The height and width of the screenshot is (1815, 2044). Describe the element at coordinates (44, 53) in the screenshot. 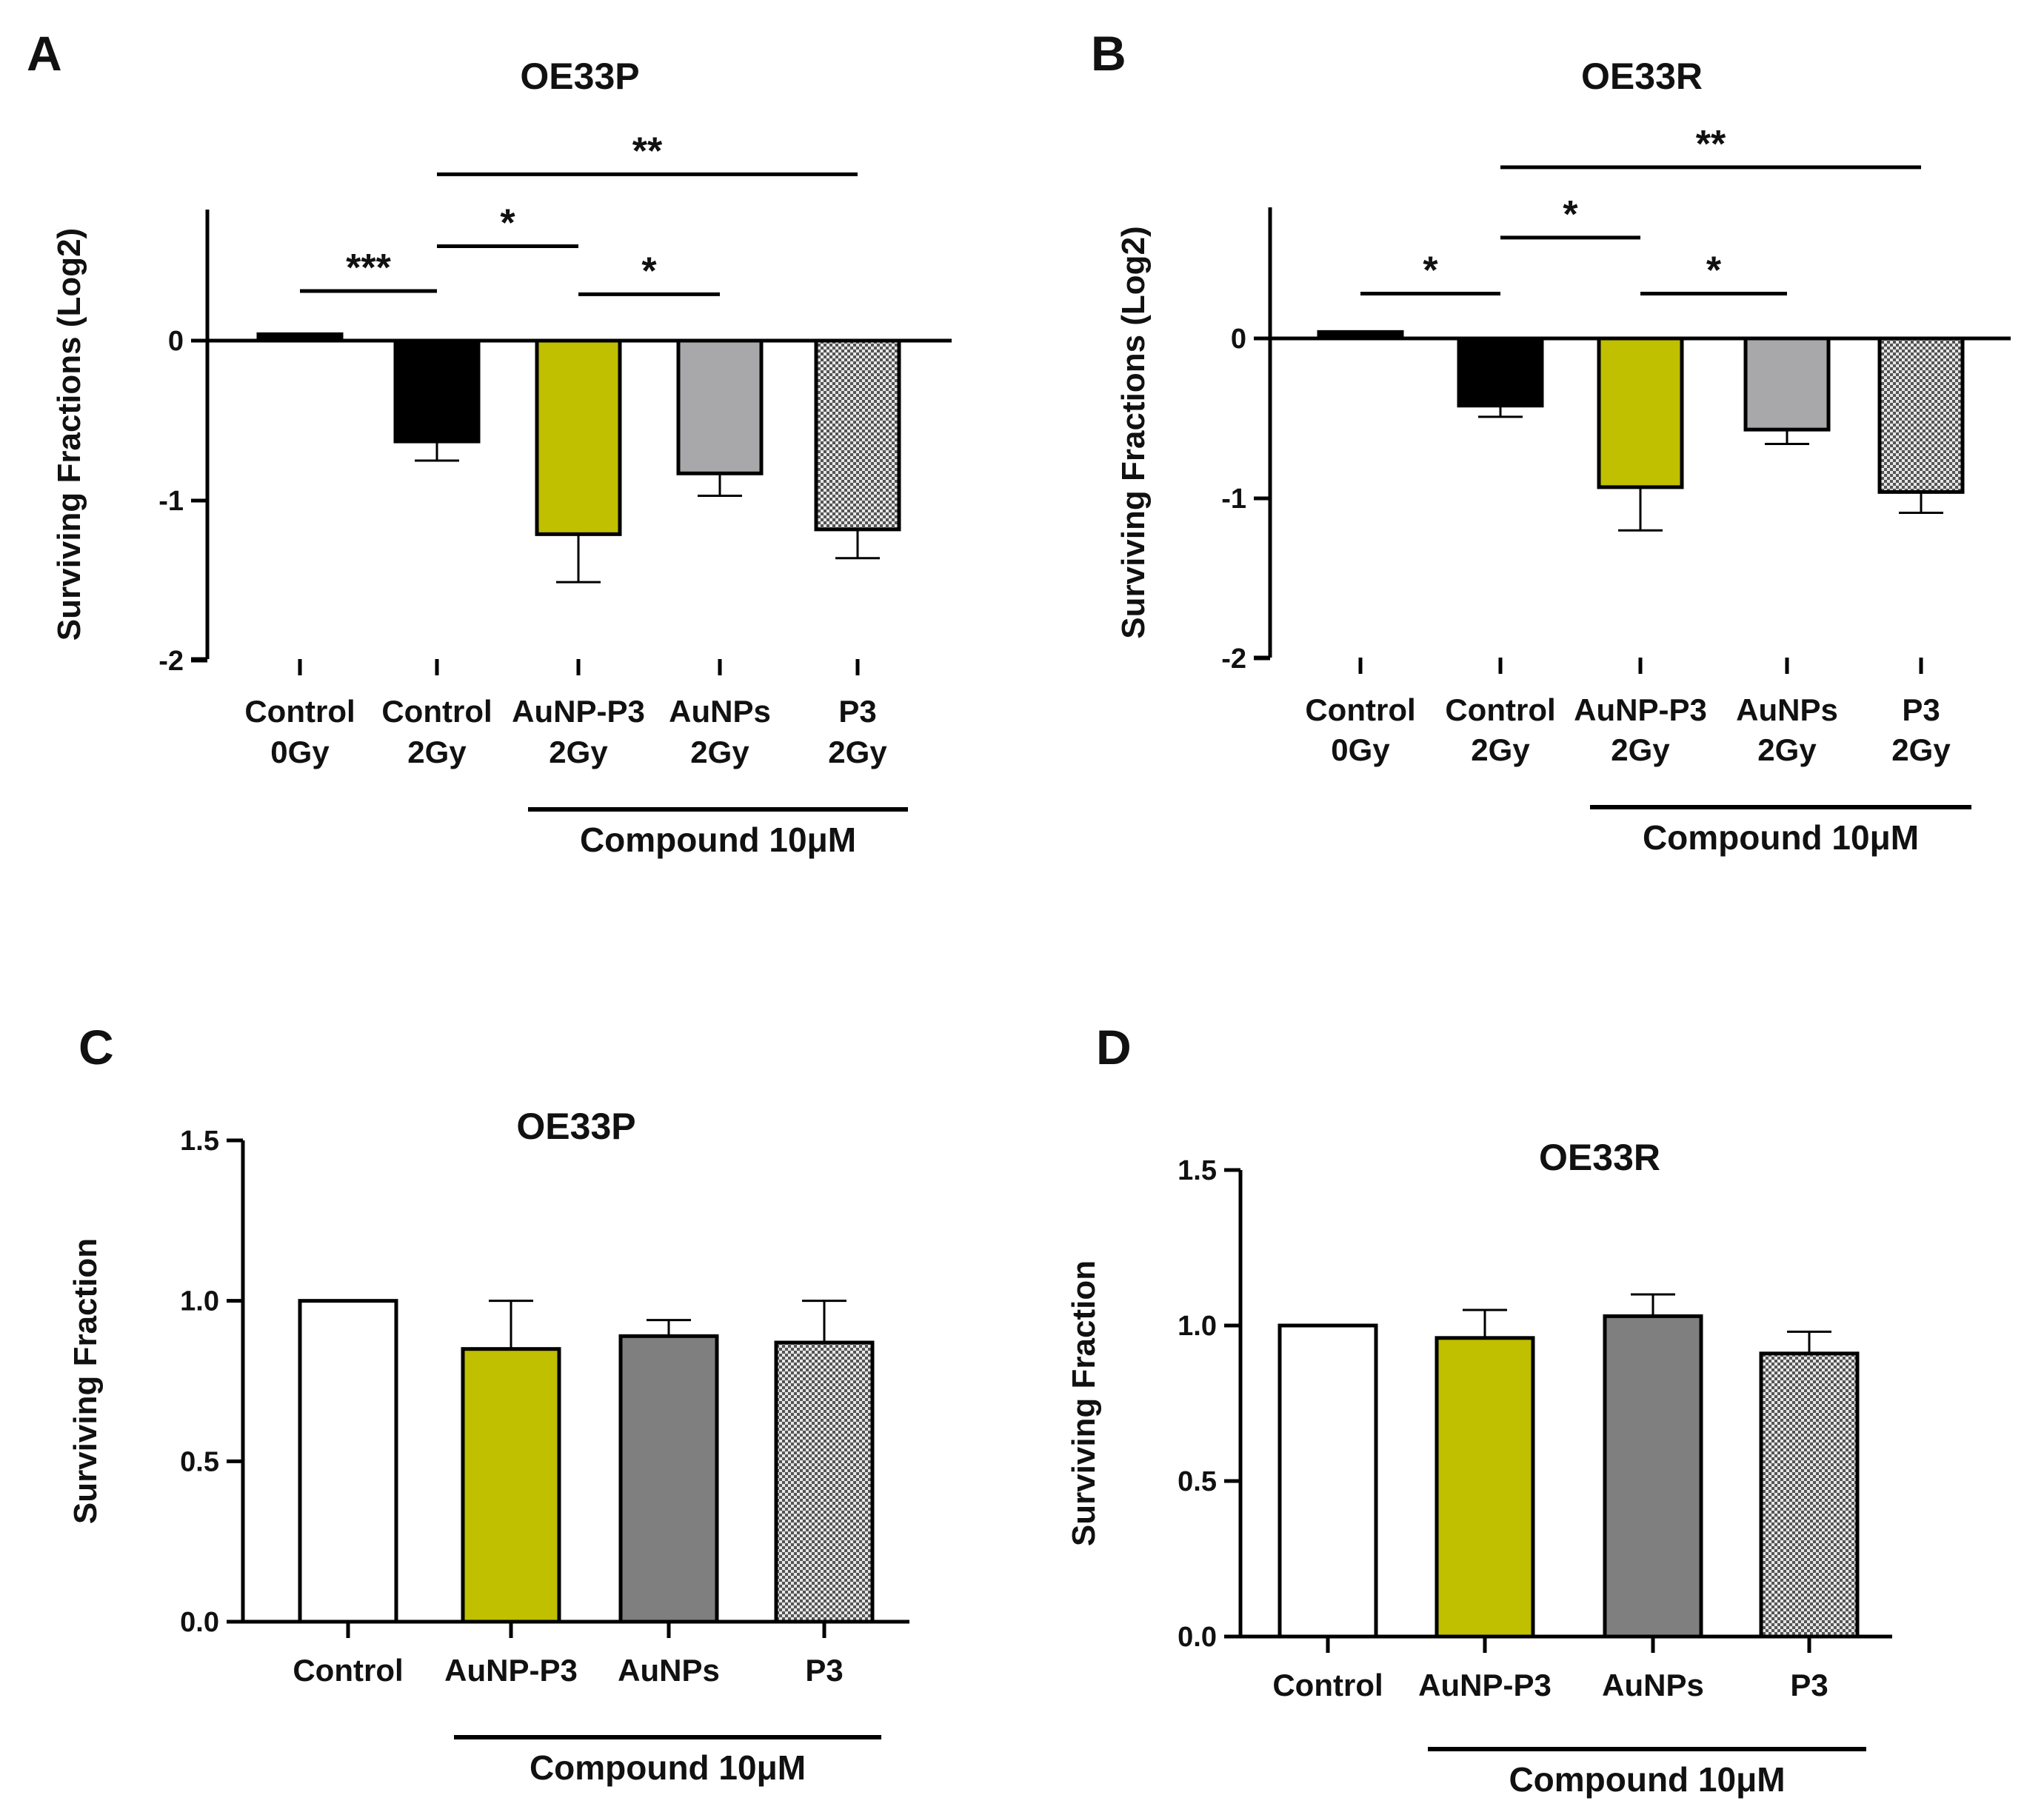

I see `panel-letter: A` at that location.